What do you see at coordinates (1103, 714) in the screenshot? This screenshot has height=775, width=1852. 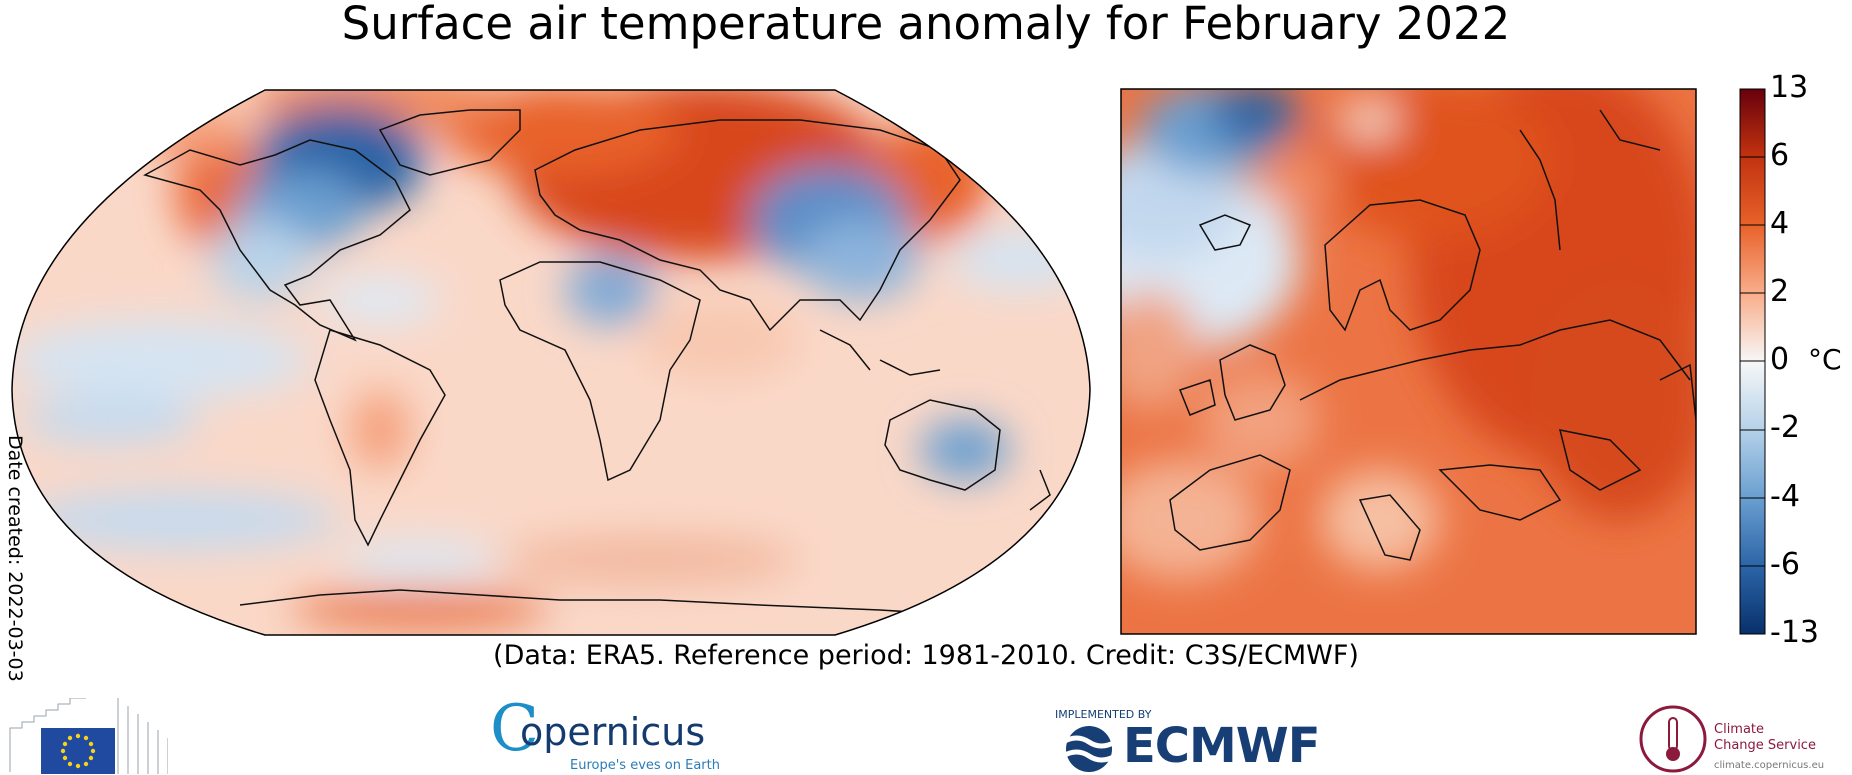 I see `ecmwf-implemented-label: IMPLEMENTED BY` at bounding box center [1103, 714].